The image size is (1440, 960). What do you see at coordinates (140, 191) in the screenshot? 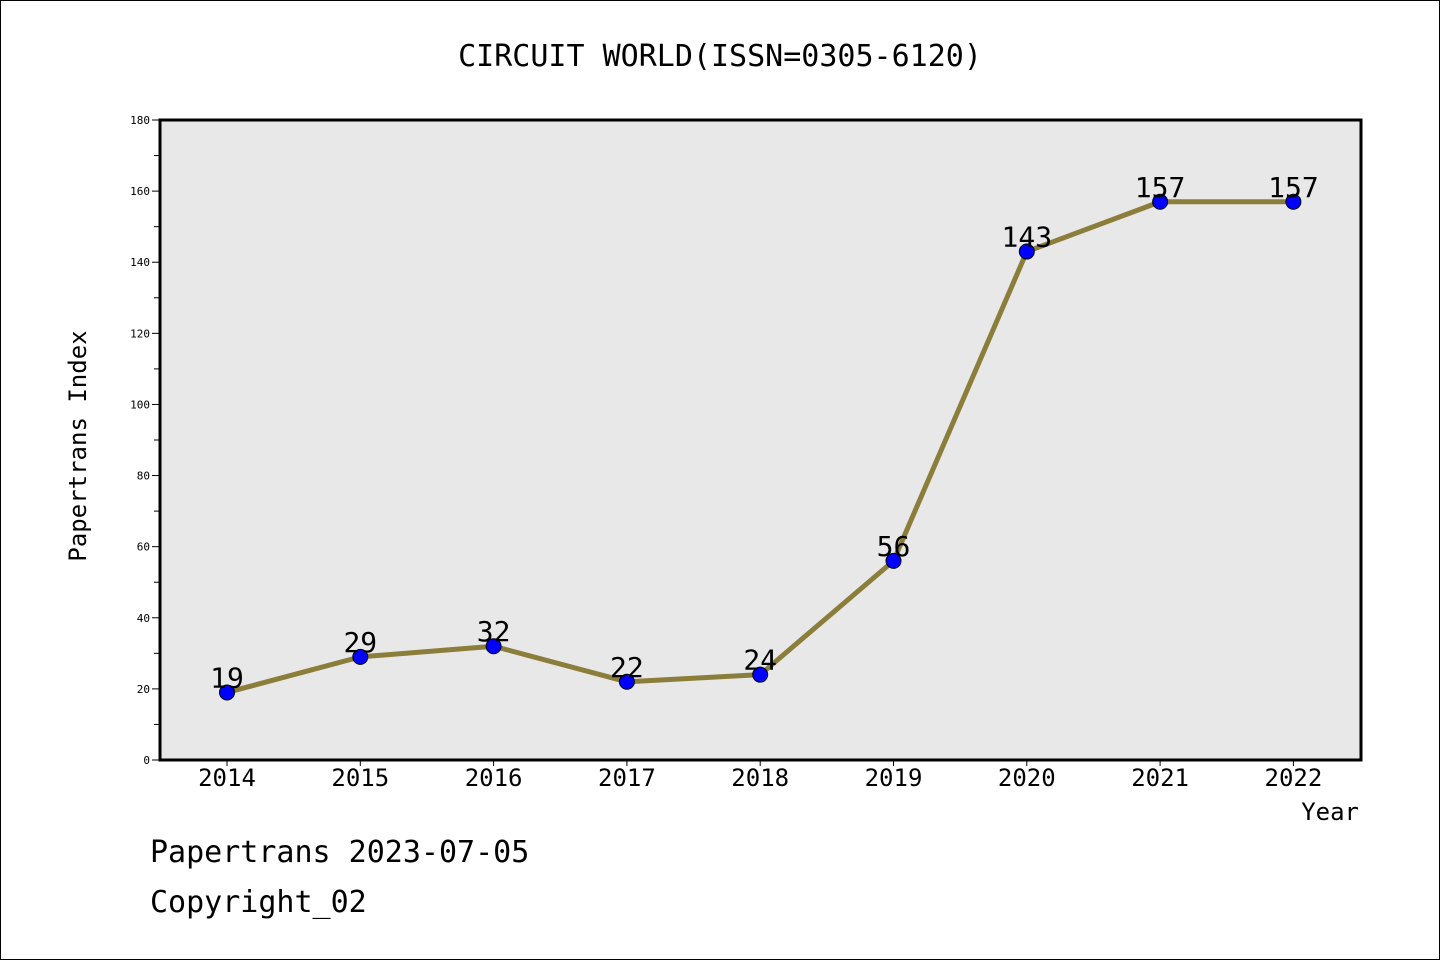
I see `y-tick-label: 160` at bounding box center [140, 191].